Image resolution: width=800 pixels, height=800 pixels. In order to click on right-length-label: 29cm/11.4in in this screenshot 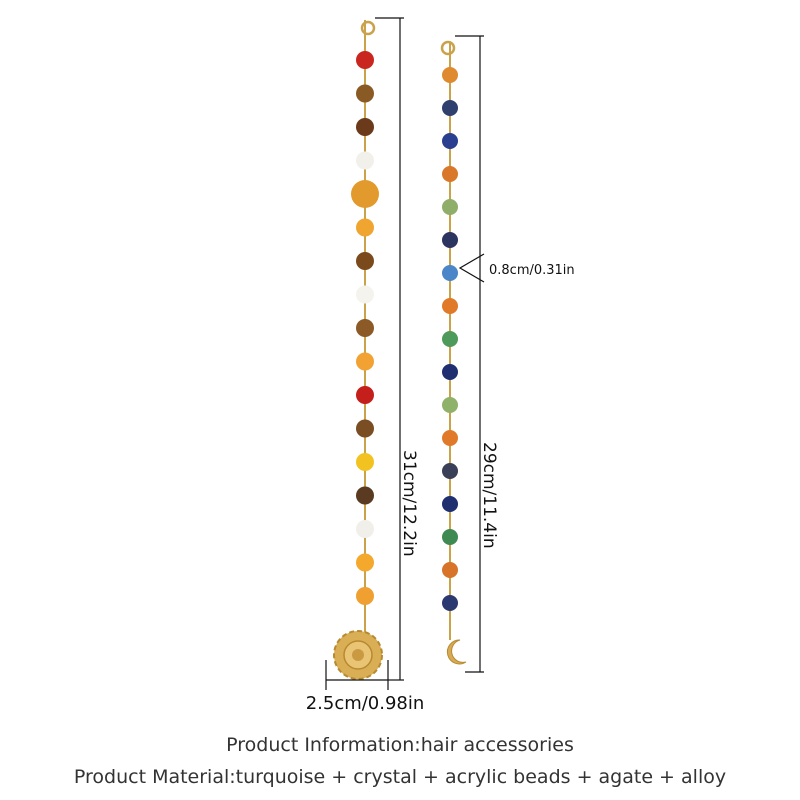, I will do `click(489, 495)`.